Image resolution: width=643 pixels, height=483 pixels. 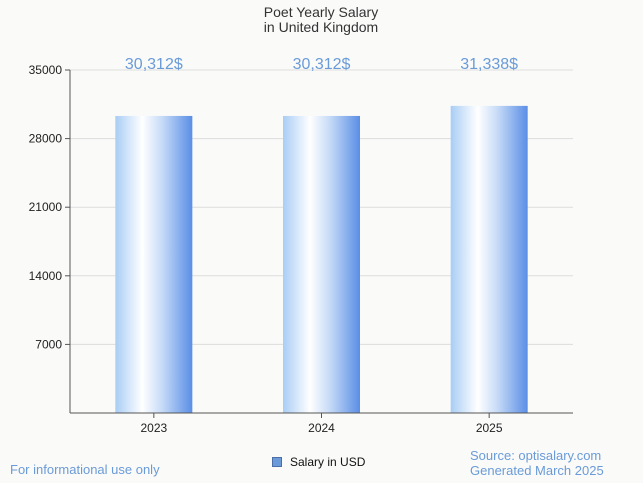 I want to click on y-tick-label: 14000, so click(x=46, y=276).